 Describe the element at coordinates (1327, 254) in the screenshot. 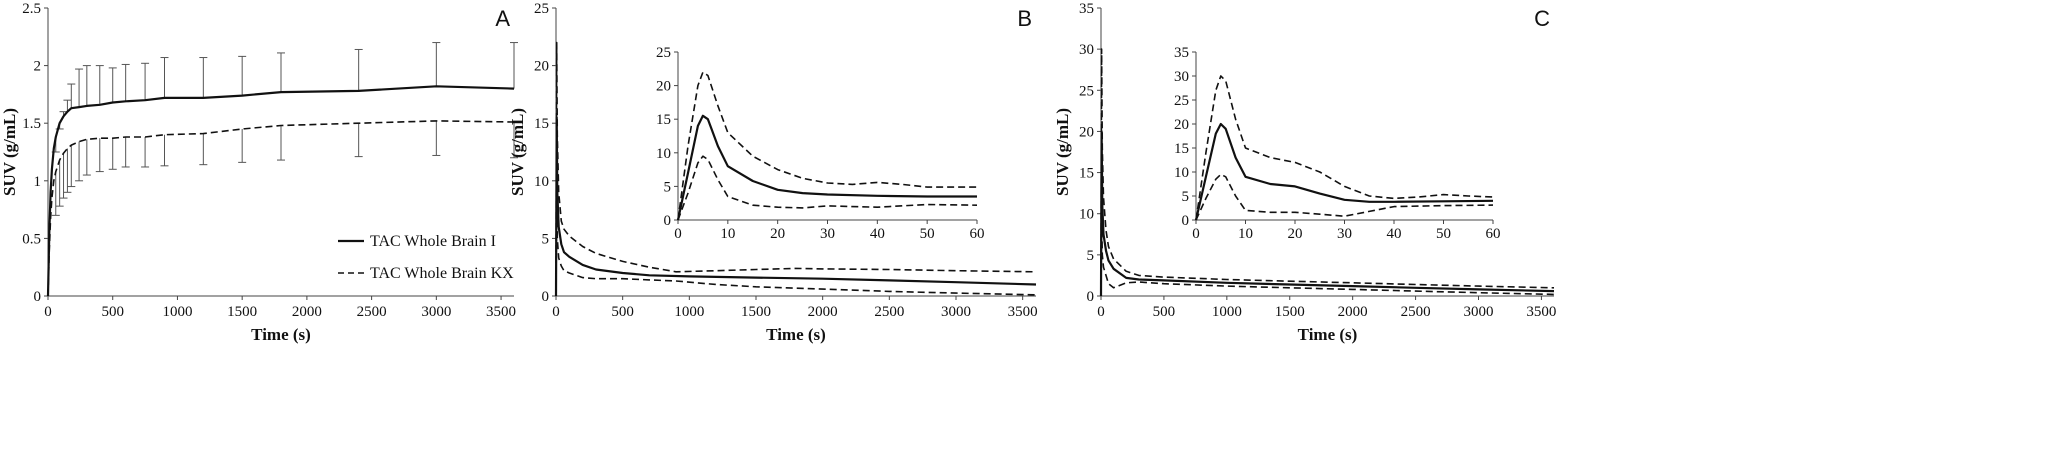

I see `panel-c-series-2-dashed-line` at that location.